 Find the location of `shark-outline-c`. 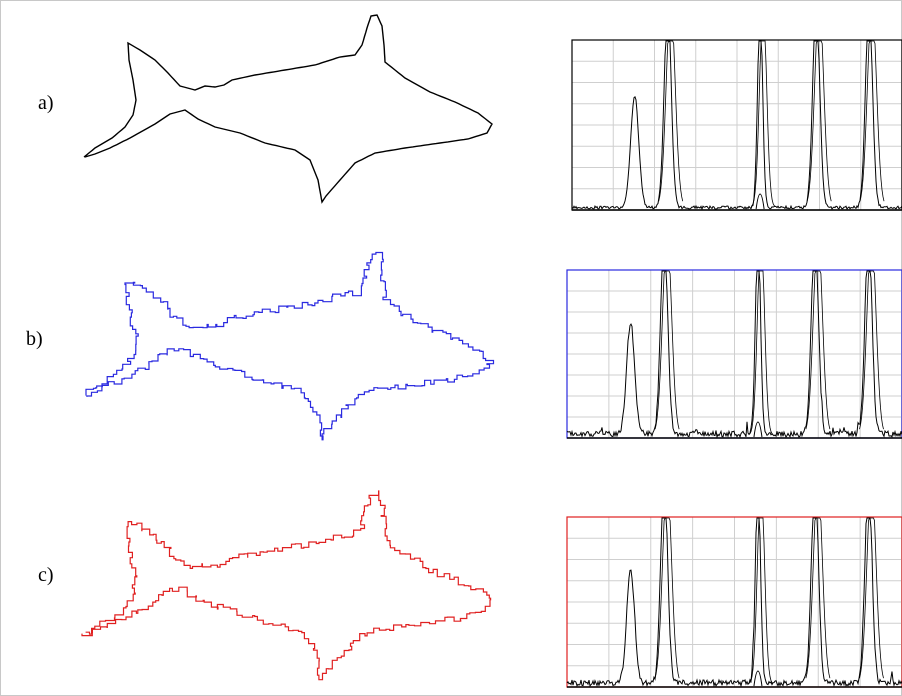

shark-outline-c is located at coordinates (286, 585).